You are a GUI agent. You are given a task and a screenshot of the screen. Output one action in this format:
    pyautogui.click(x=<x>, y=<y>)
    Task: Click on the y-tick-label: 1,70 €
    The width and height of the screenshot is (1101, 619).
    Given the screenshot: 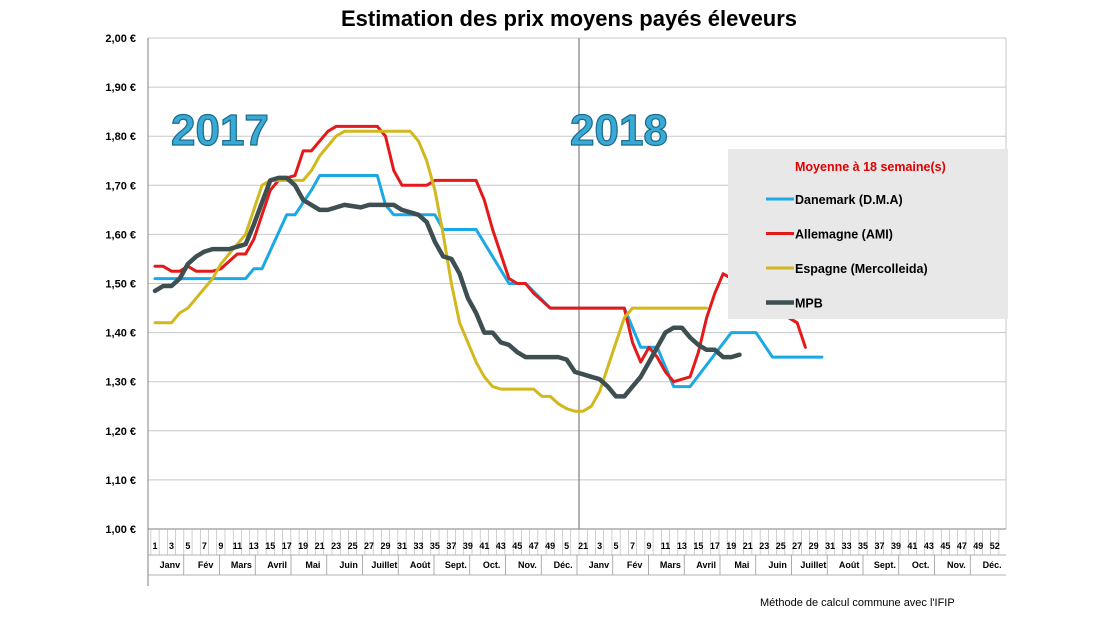 What is the action you would take?
    pyautogui.click(x=120, y=186)
    